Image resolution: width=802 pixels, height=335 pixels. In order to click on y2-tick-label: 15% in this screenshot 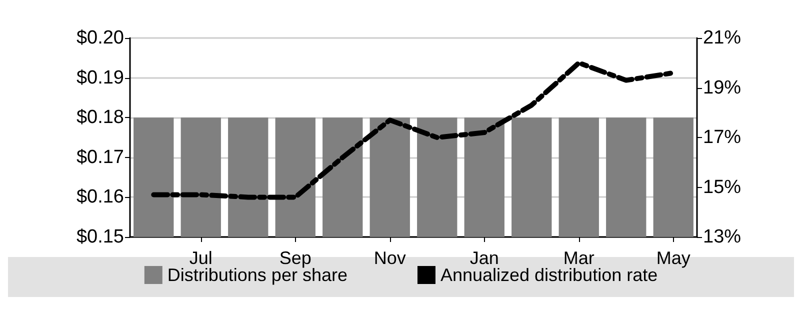, I will do `click(722, 187)`.